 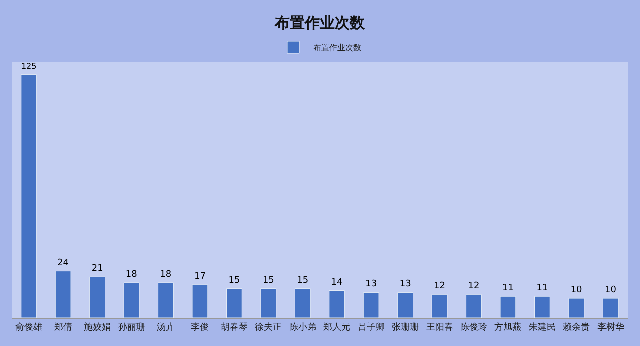 What do you see at coordinates (29, 327) in the screenshot?
I see `x-tick-label: 俞俊雄` at bounding box center [29, 327].